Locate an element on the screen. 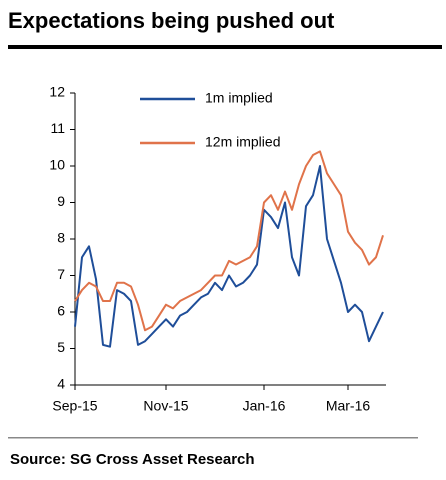 The width and height of the screenshot is (446, 480). source-rule is located at coordinates (213, 438).